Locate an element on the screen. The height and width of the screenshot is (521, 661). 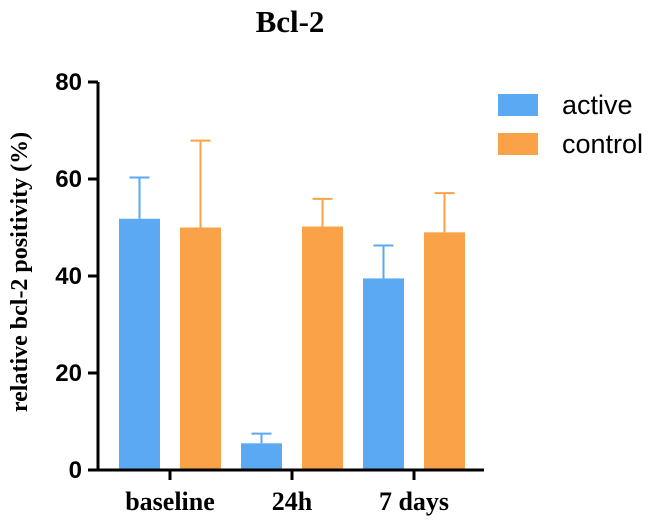
legend-label-control: control is located at coordinates (602, 144).